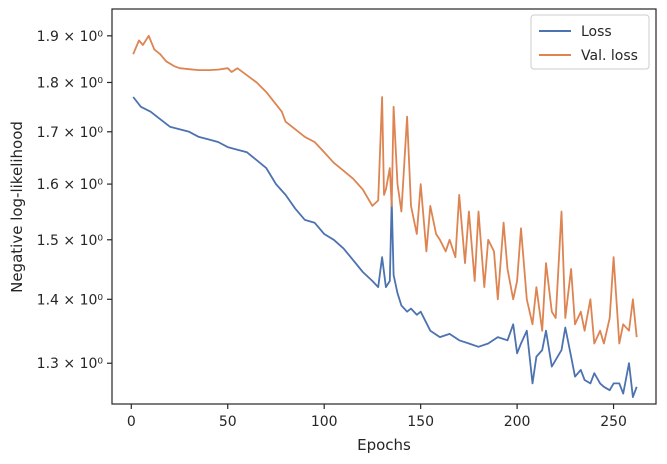 The height and width of the screenshot is (464, 667). Describe the element at coordinates (70, 300) in the screenshot. I see `y-tick-label: 1.4 × 10⁰` at that location.